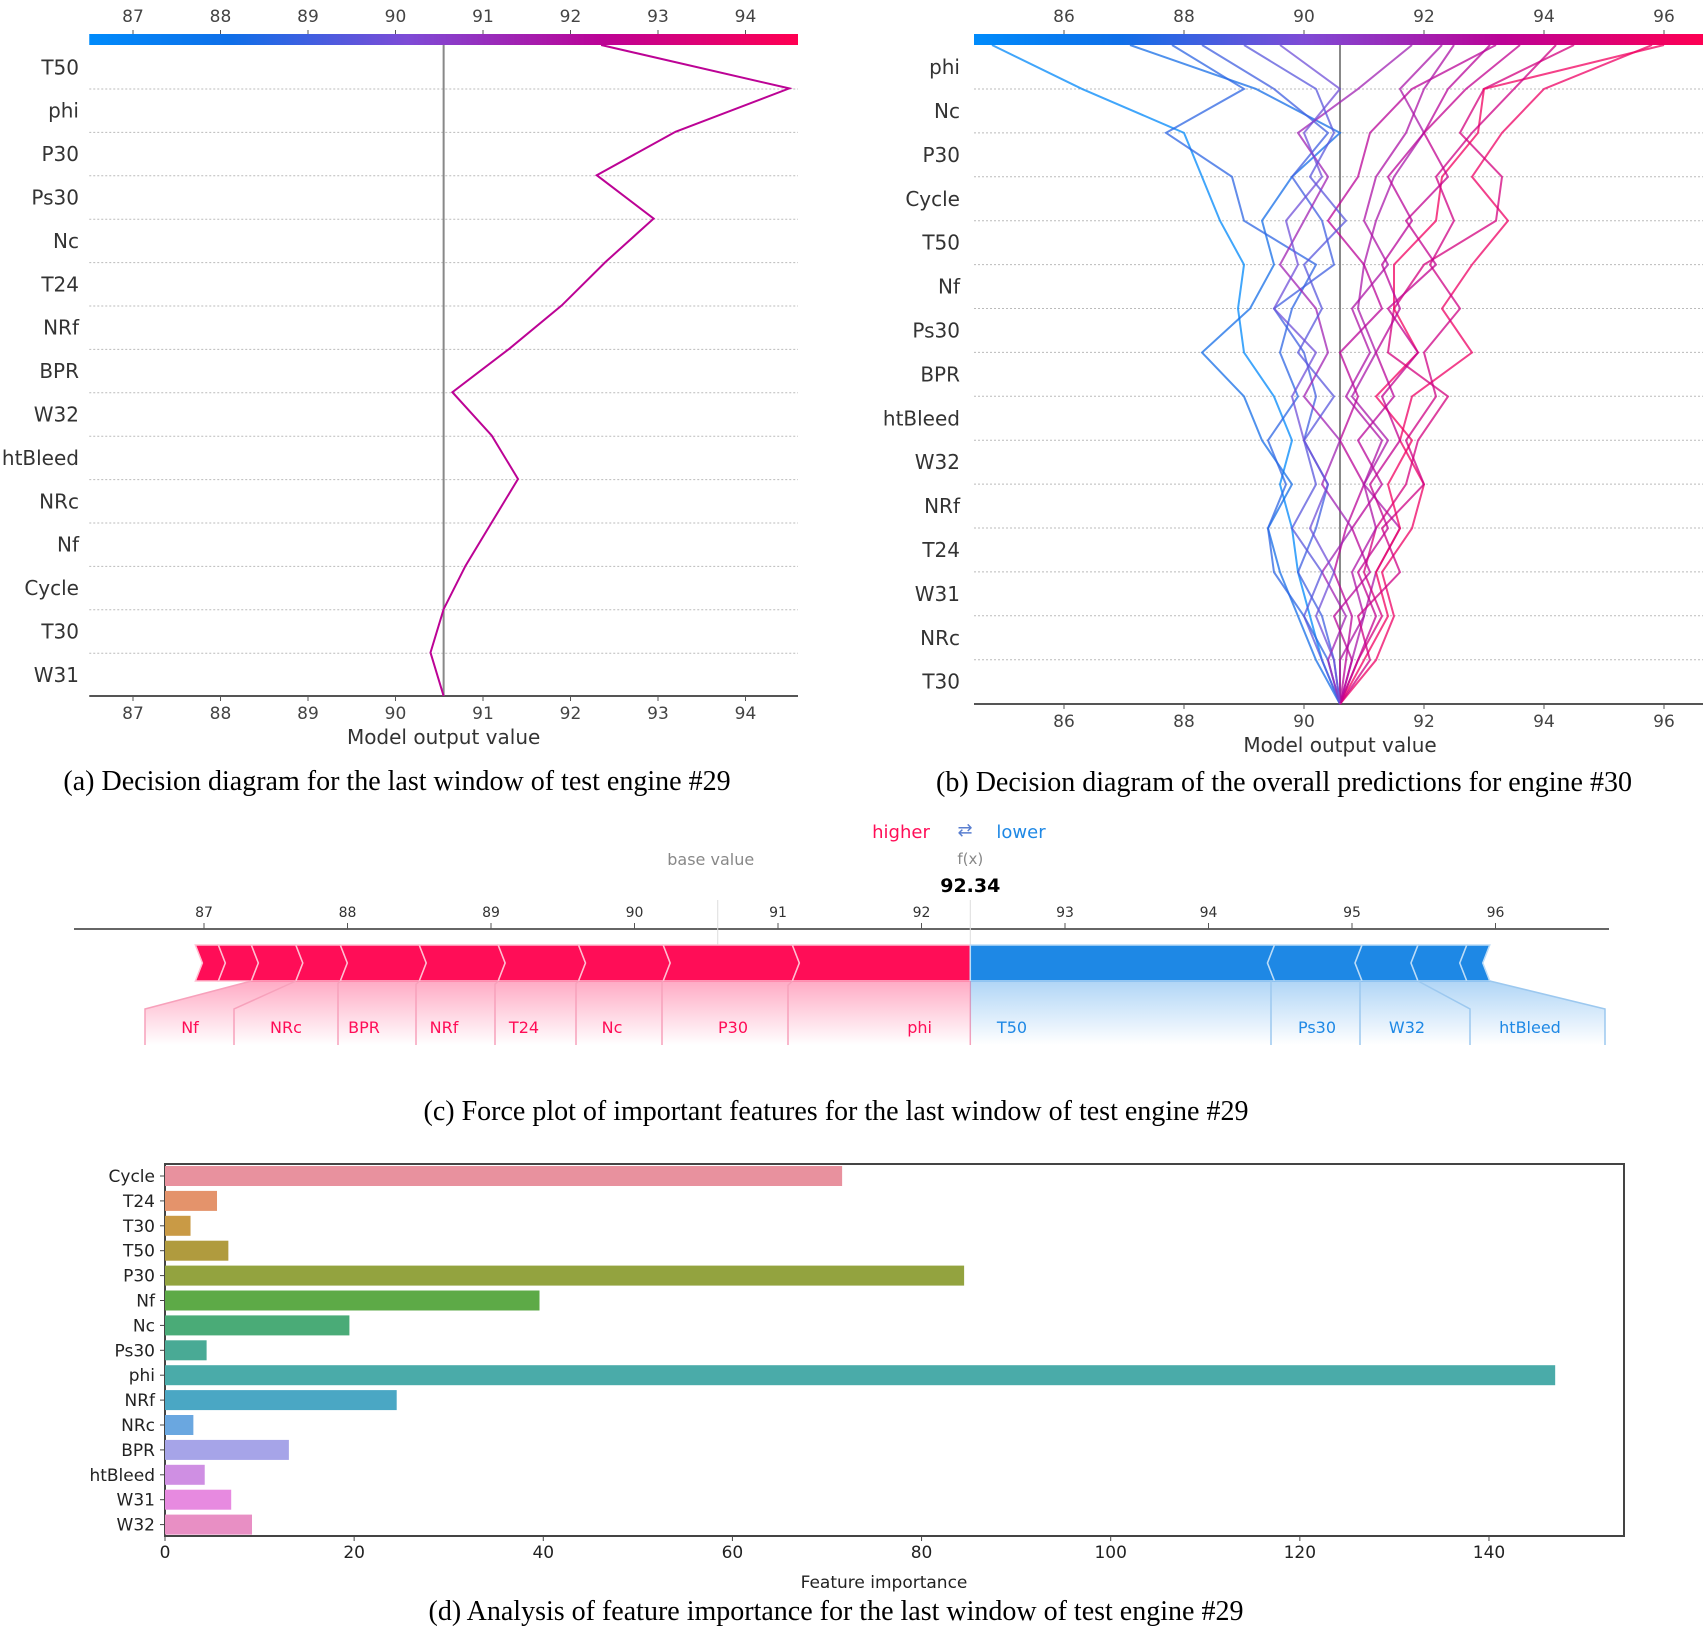 This screenshot has height=1629, width=1703. I want to click on x-tick-label: 140, so click(1489, 1553).